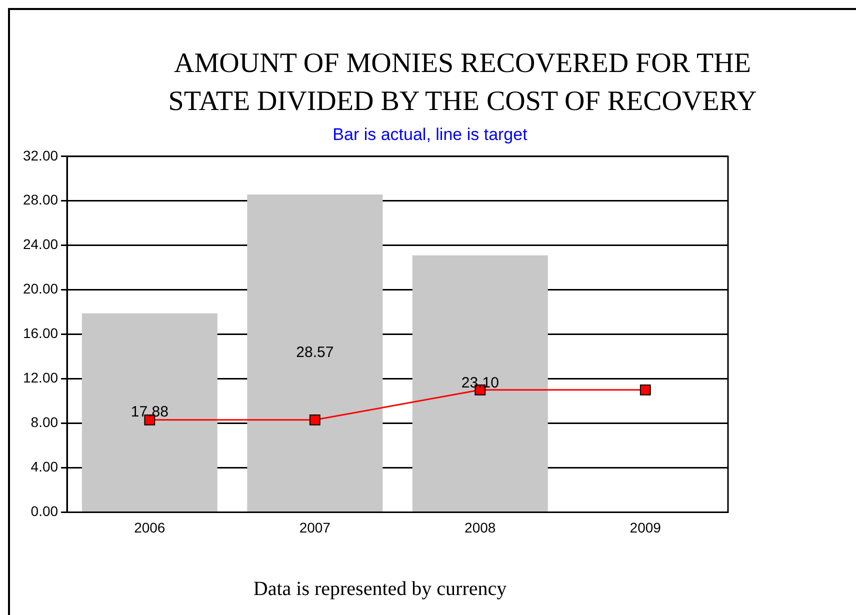 Image resolution: width=856 pixels, height=615 pixels. What do you see at coordinates (315, 527) in the screenshot?
I see `x-tick-label: 2007` at bounding box center [315, 527].